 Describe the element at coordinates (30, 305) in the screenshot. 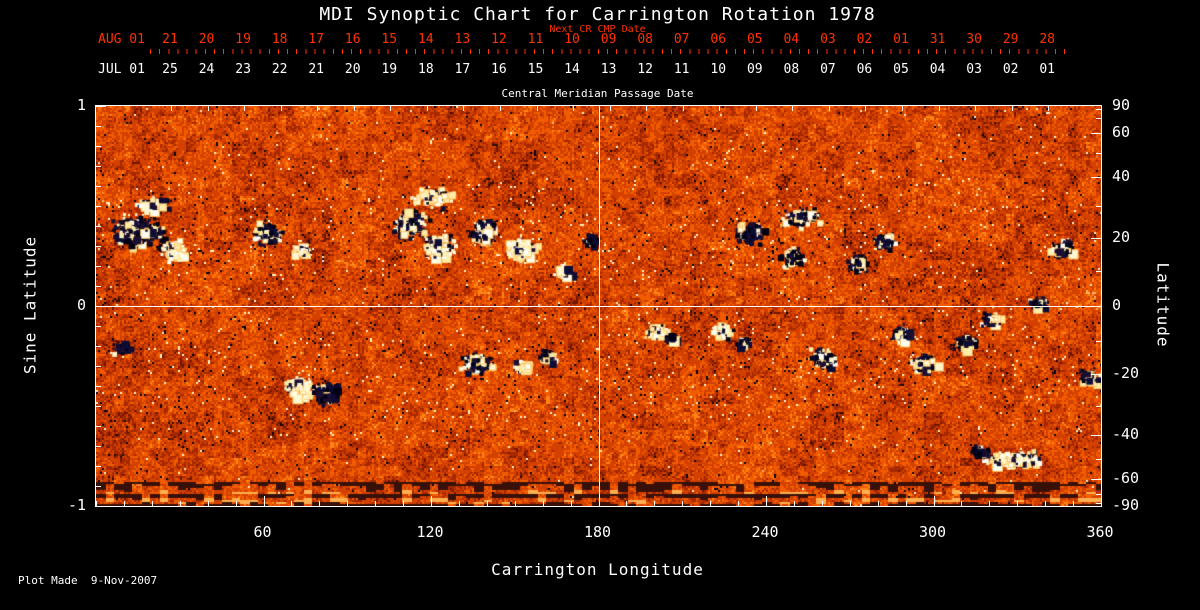

I see `sine-latitude-axis-title: Sine Latitude` at that location.